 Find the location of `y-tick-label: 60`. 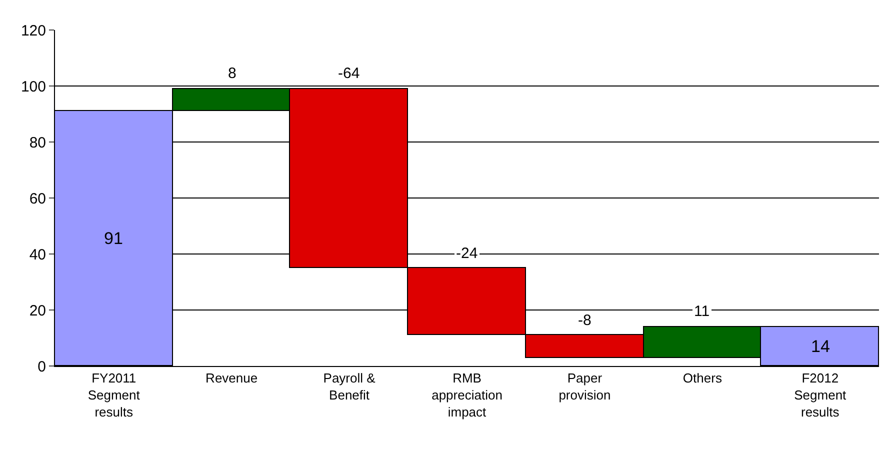

y-tick-label: 60 is located at coordinates (37, 199).